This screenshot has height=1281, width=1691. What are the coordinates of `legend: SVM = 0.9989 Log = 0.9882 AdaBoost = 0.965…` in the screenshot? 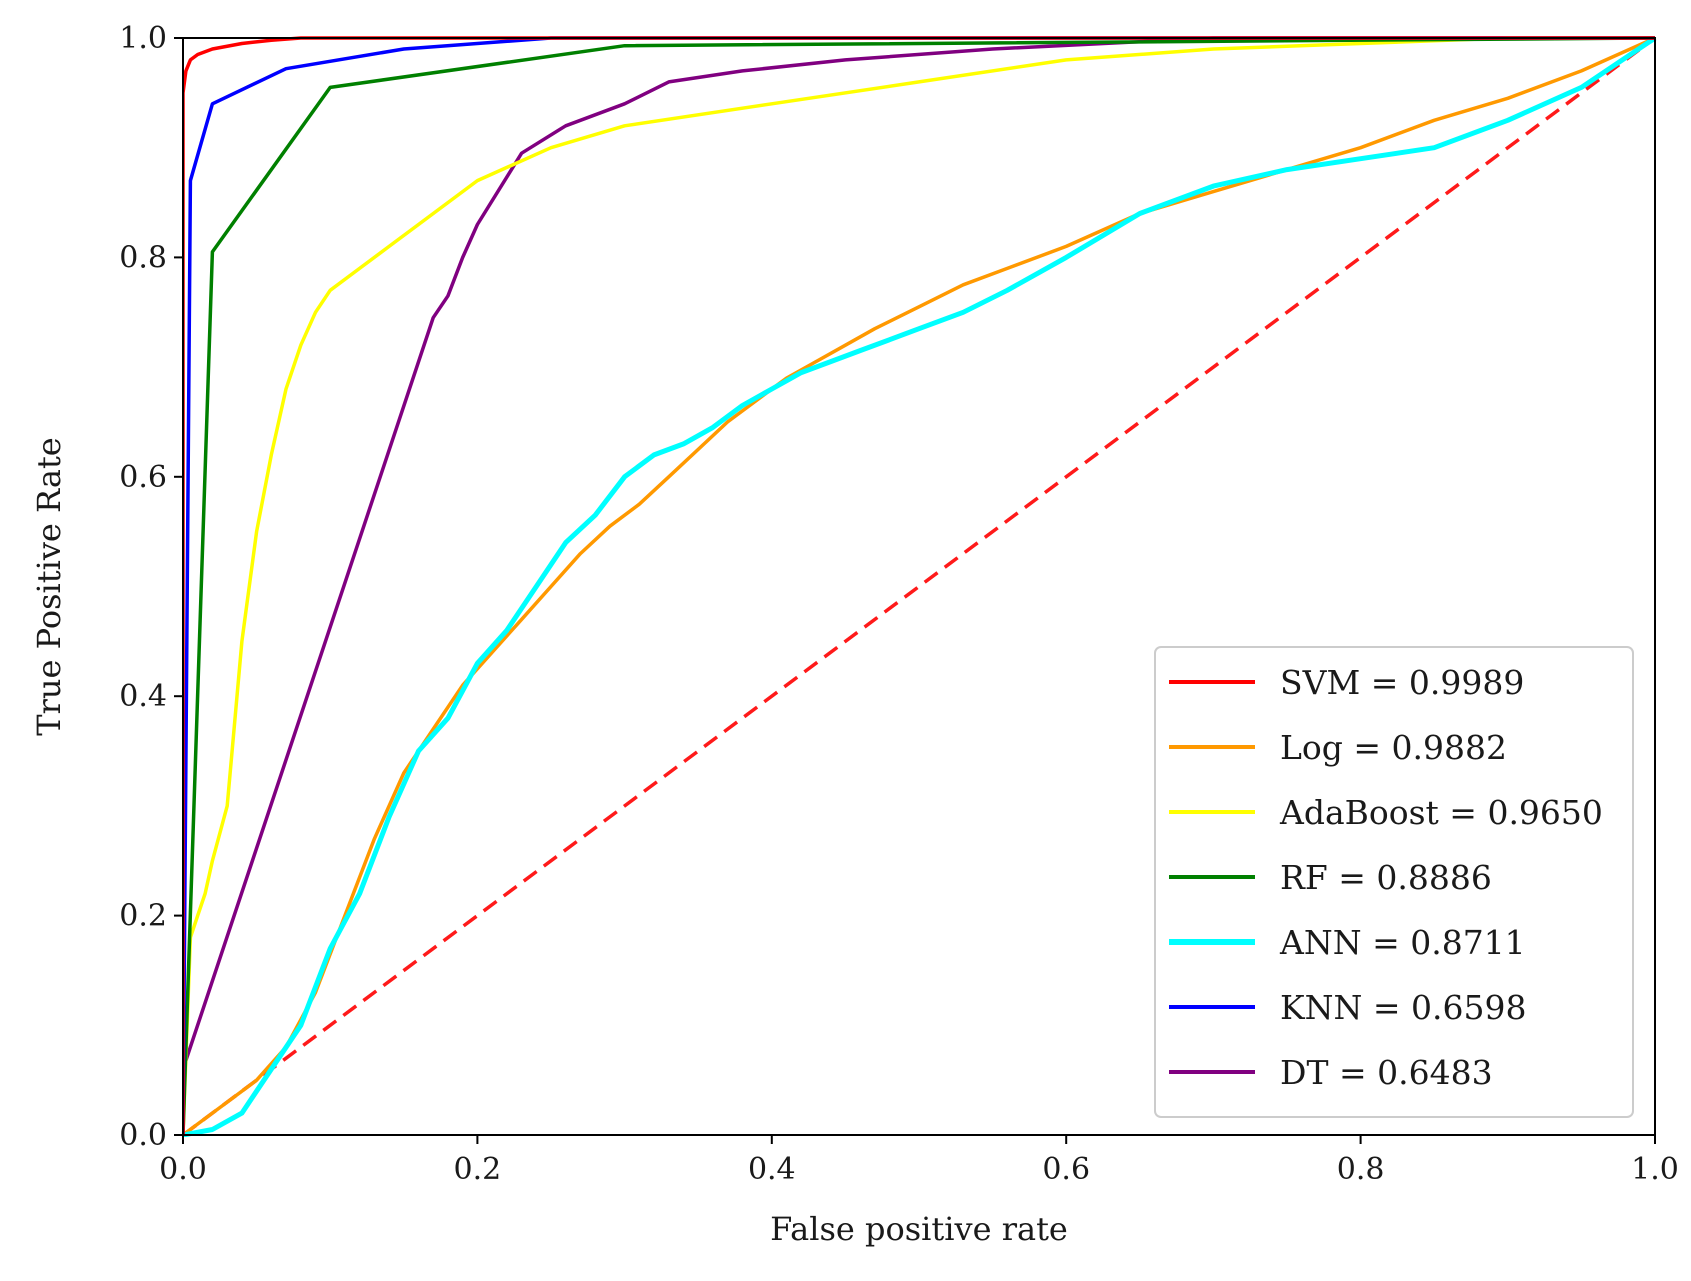 It's located at (1394, 882).